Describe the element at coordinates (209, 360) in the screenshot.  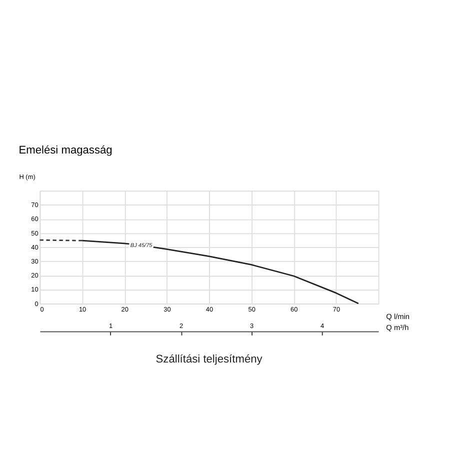
I see `text: Szállítási teljesítmény` at that location.